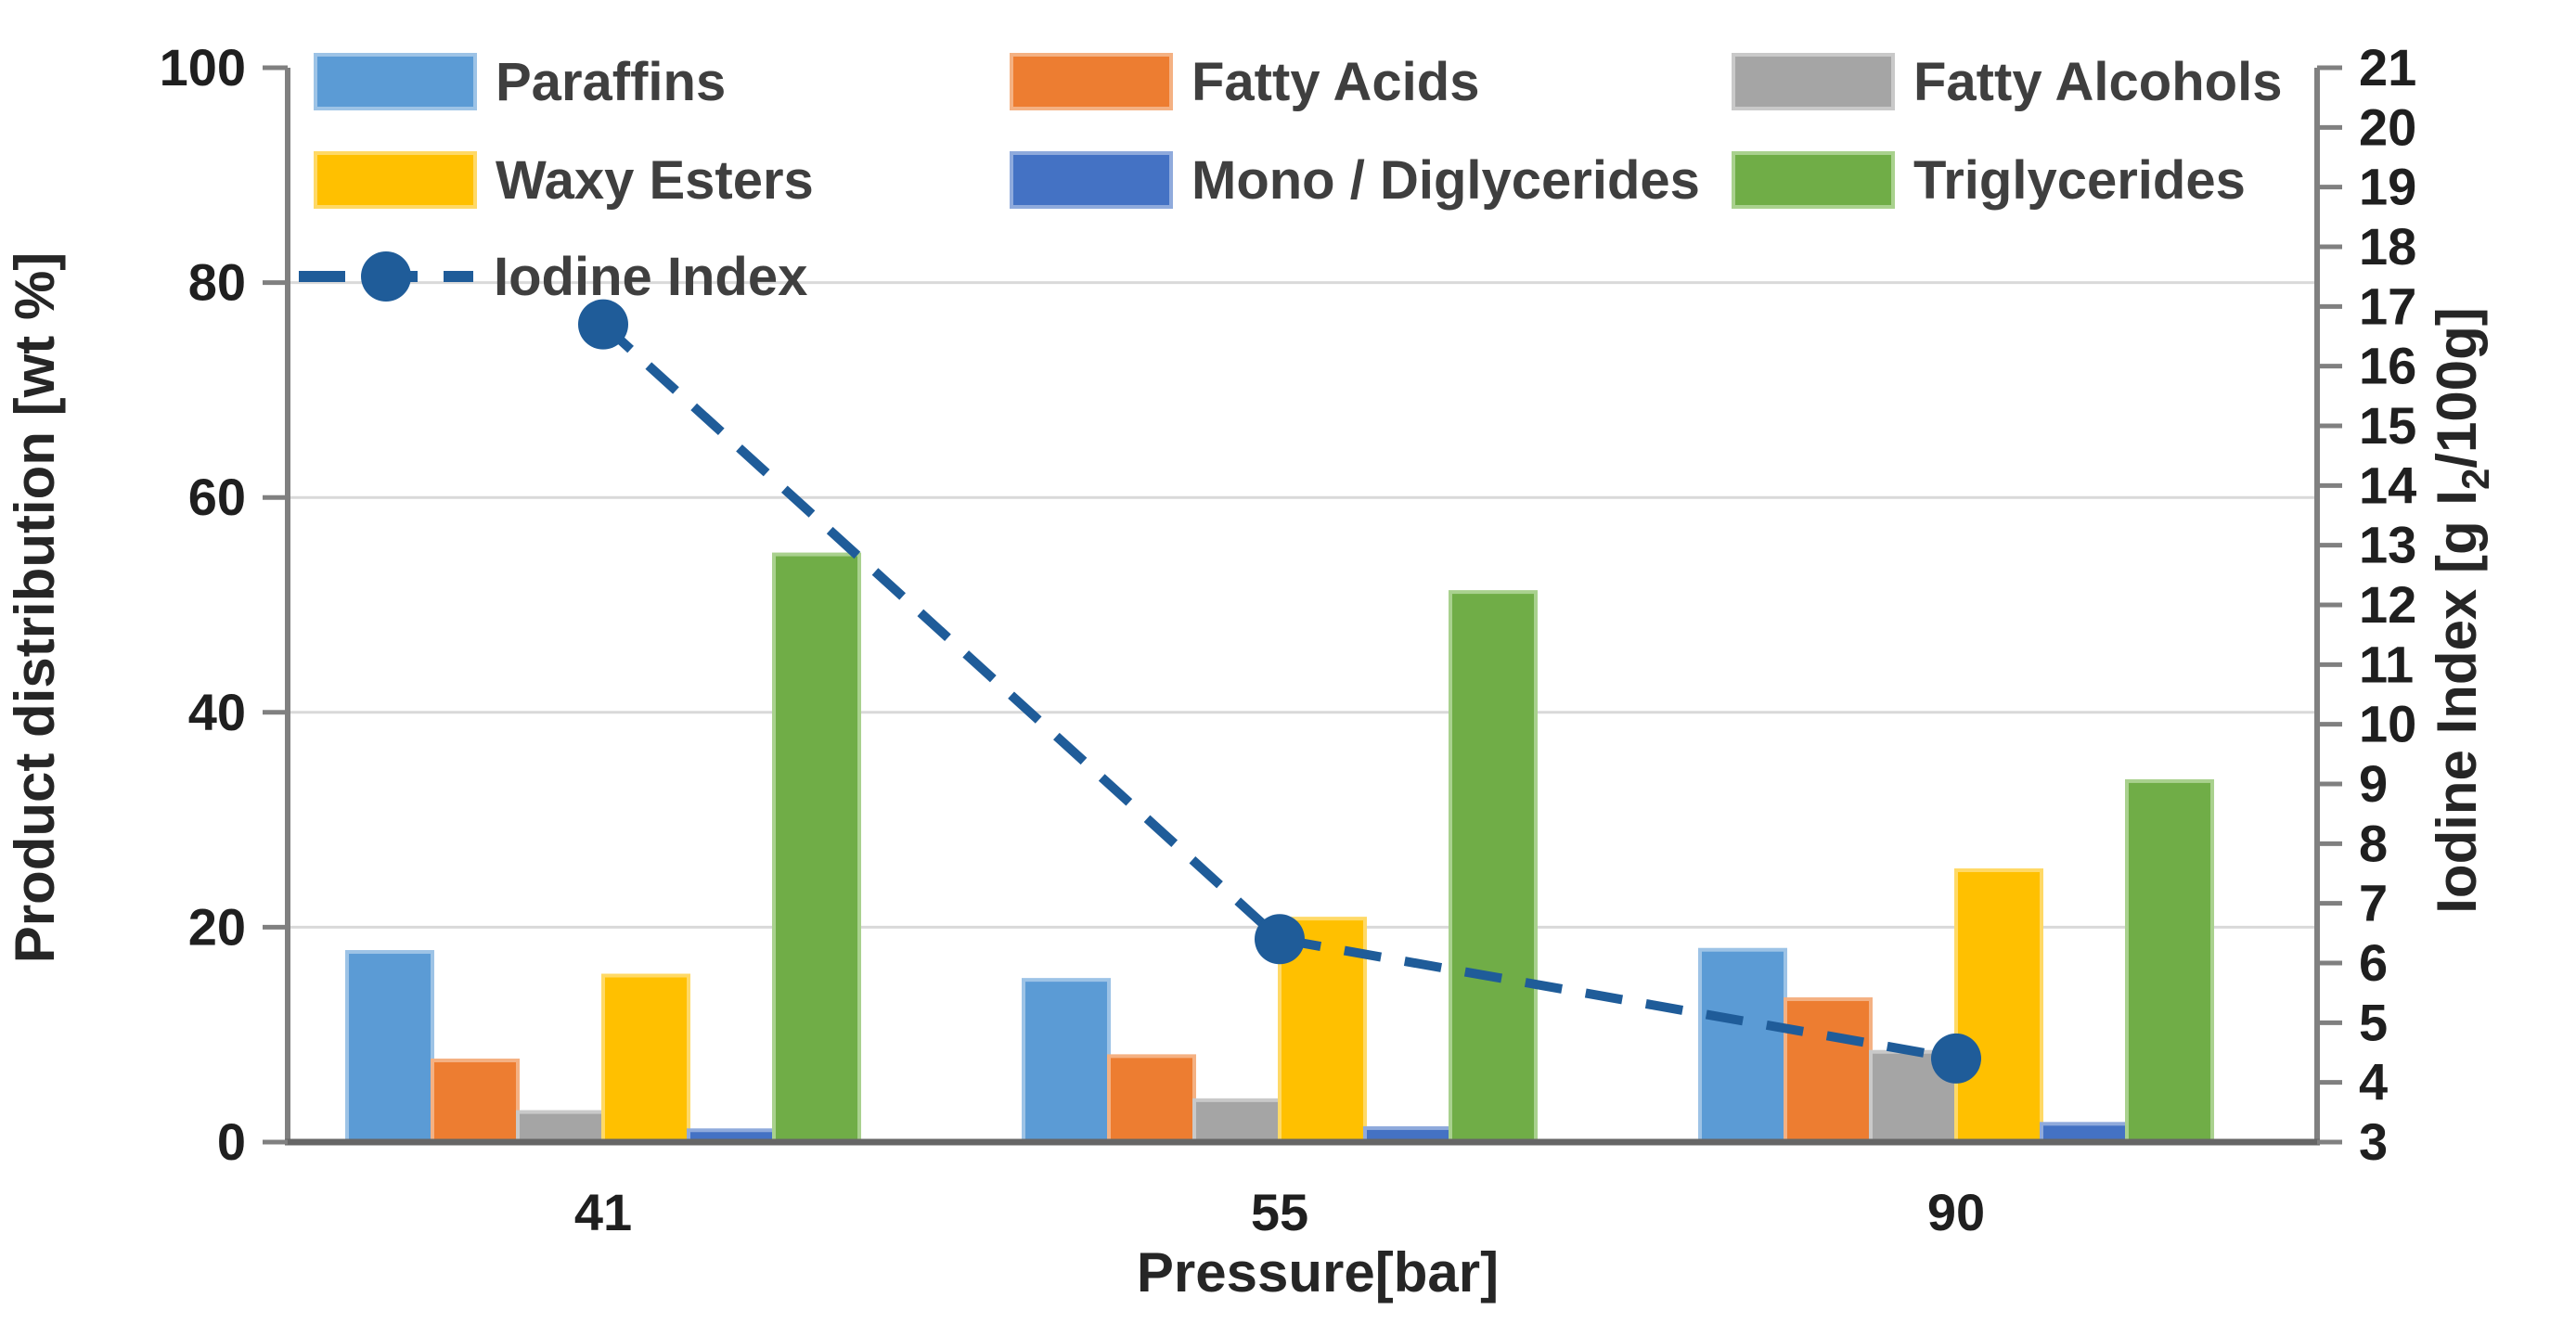 The width and height of the screenshot is (2576, 1323). What do you see at coordinates (2374, 903) in the screenshot?
I see `right-tick-label-7: 7` at bounding box center [2374, 903].